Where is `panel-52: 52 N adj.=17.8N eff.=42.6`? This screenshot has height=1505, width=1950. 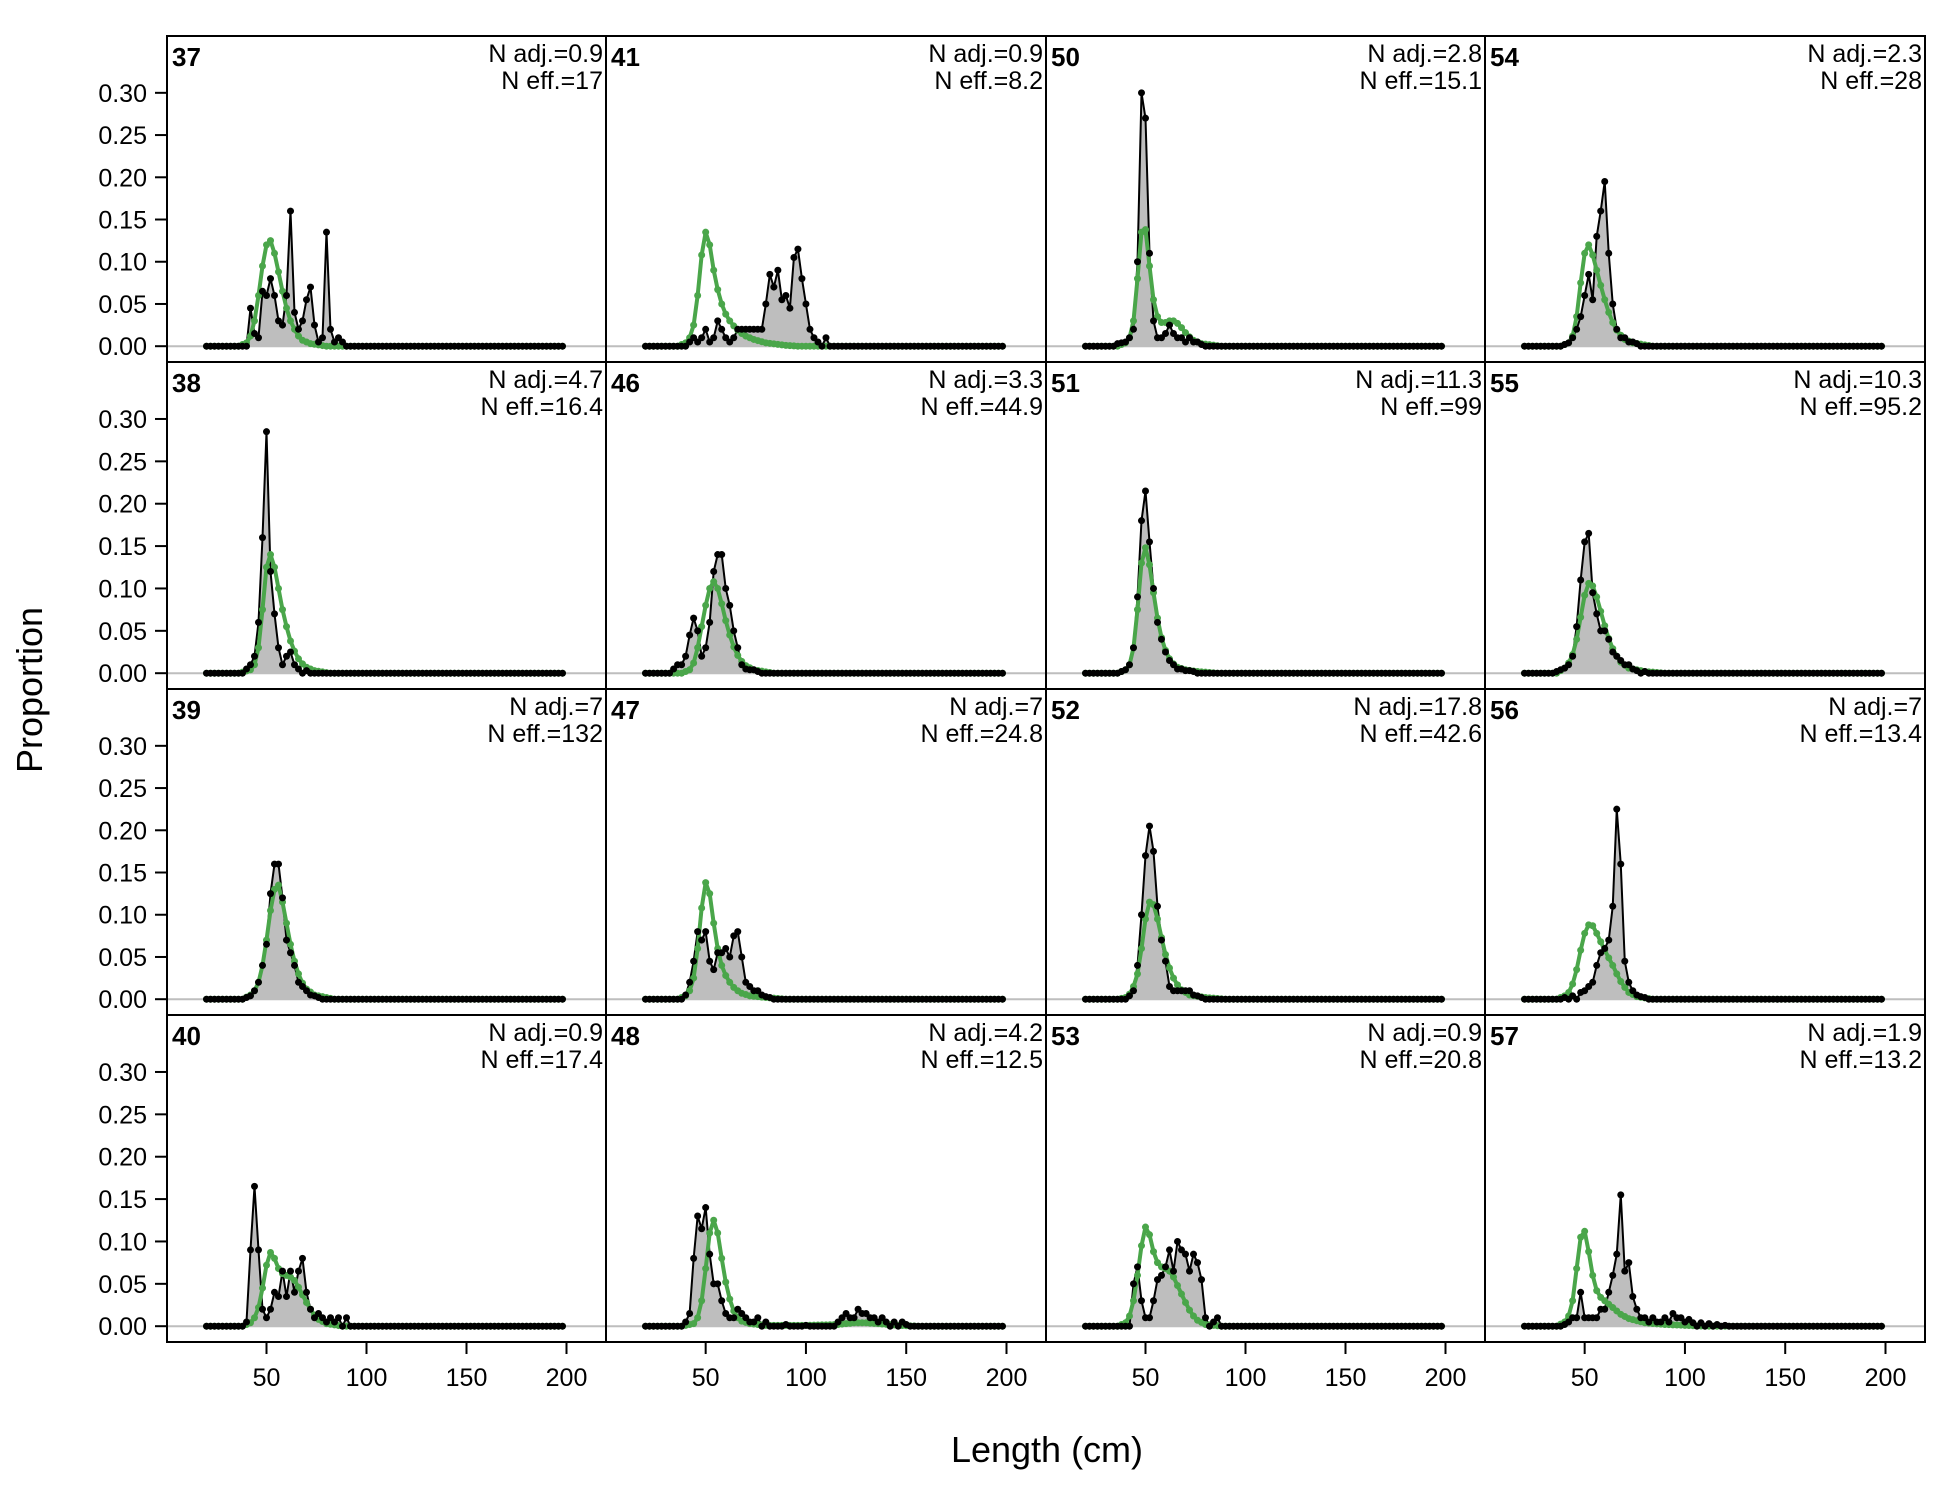 panel-52: 52 N adj.=17.8N eff.=42.6 is located at coordinates (1265, 848).